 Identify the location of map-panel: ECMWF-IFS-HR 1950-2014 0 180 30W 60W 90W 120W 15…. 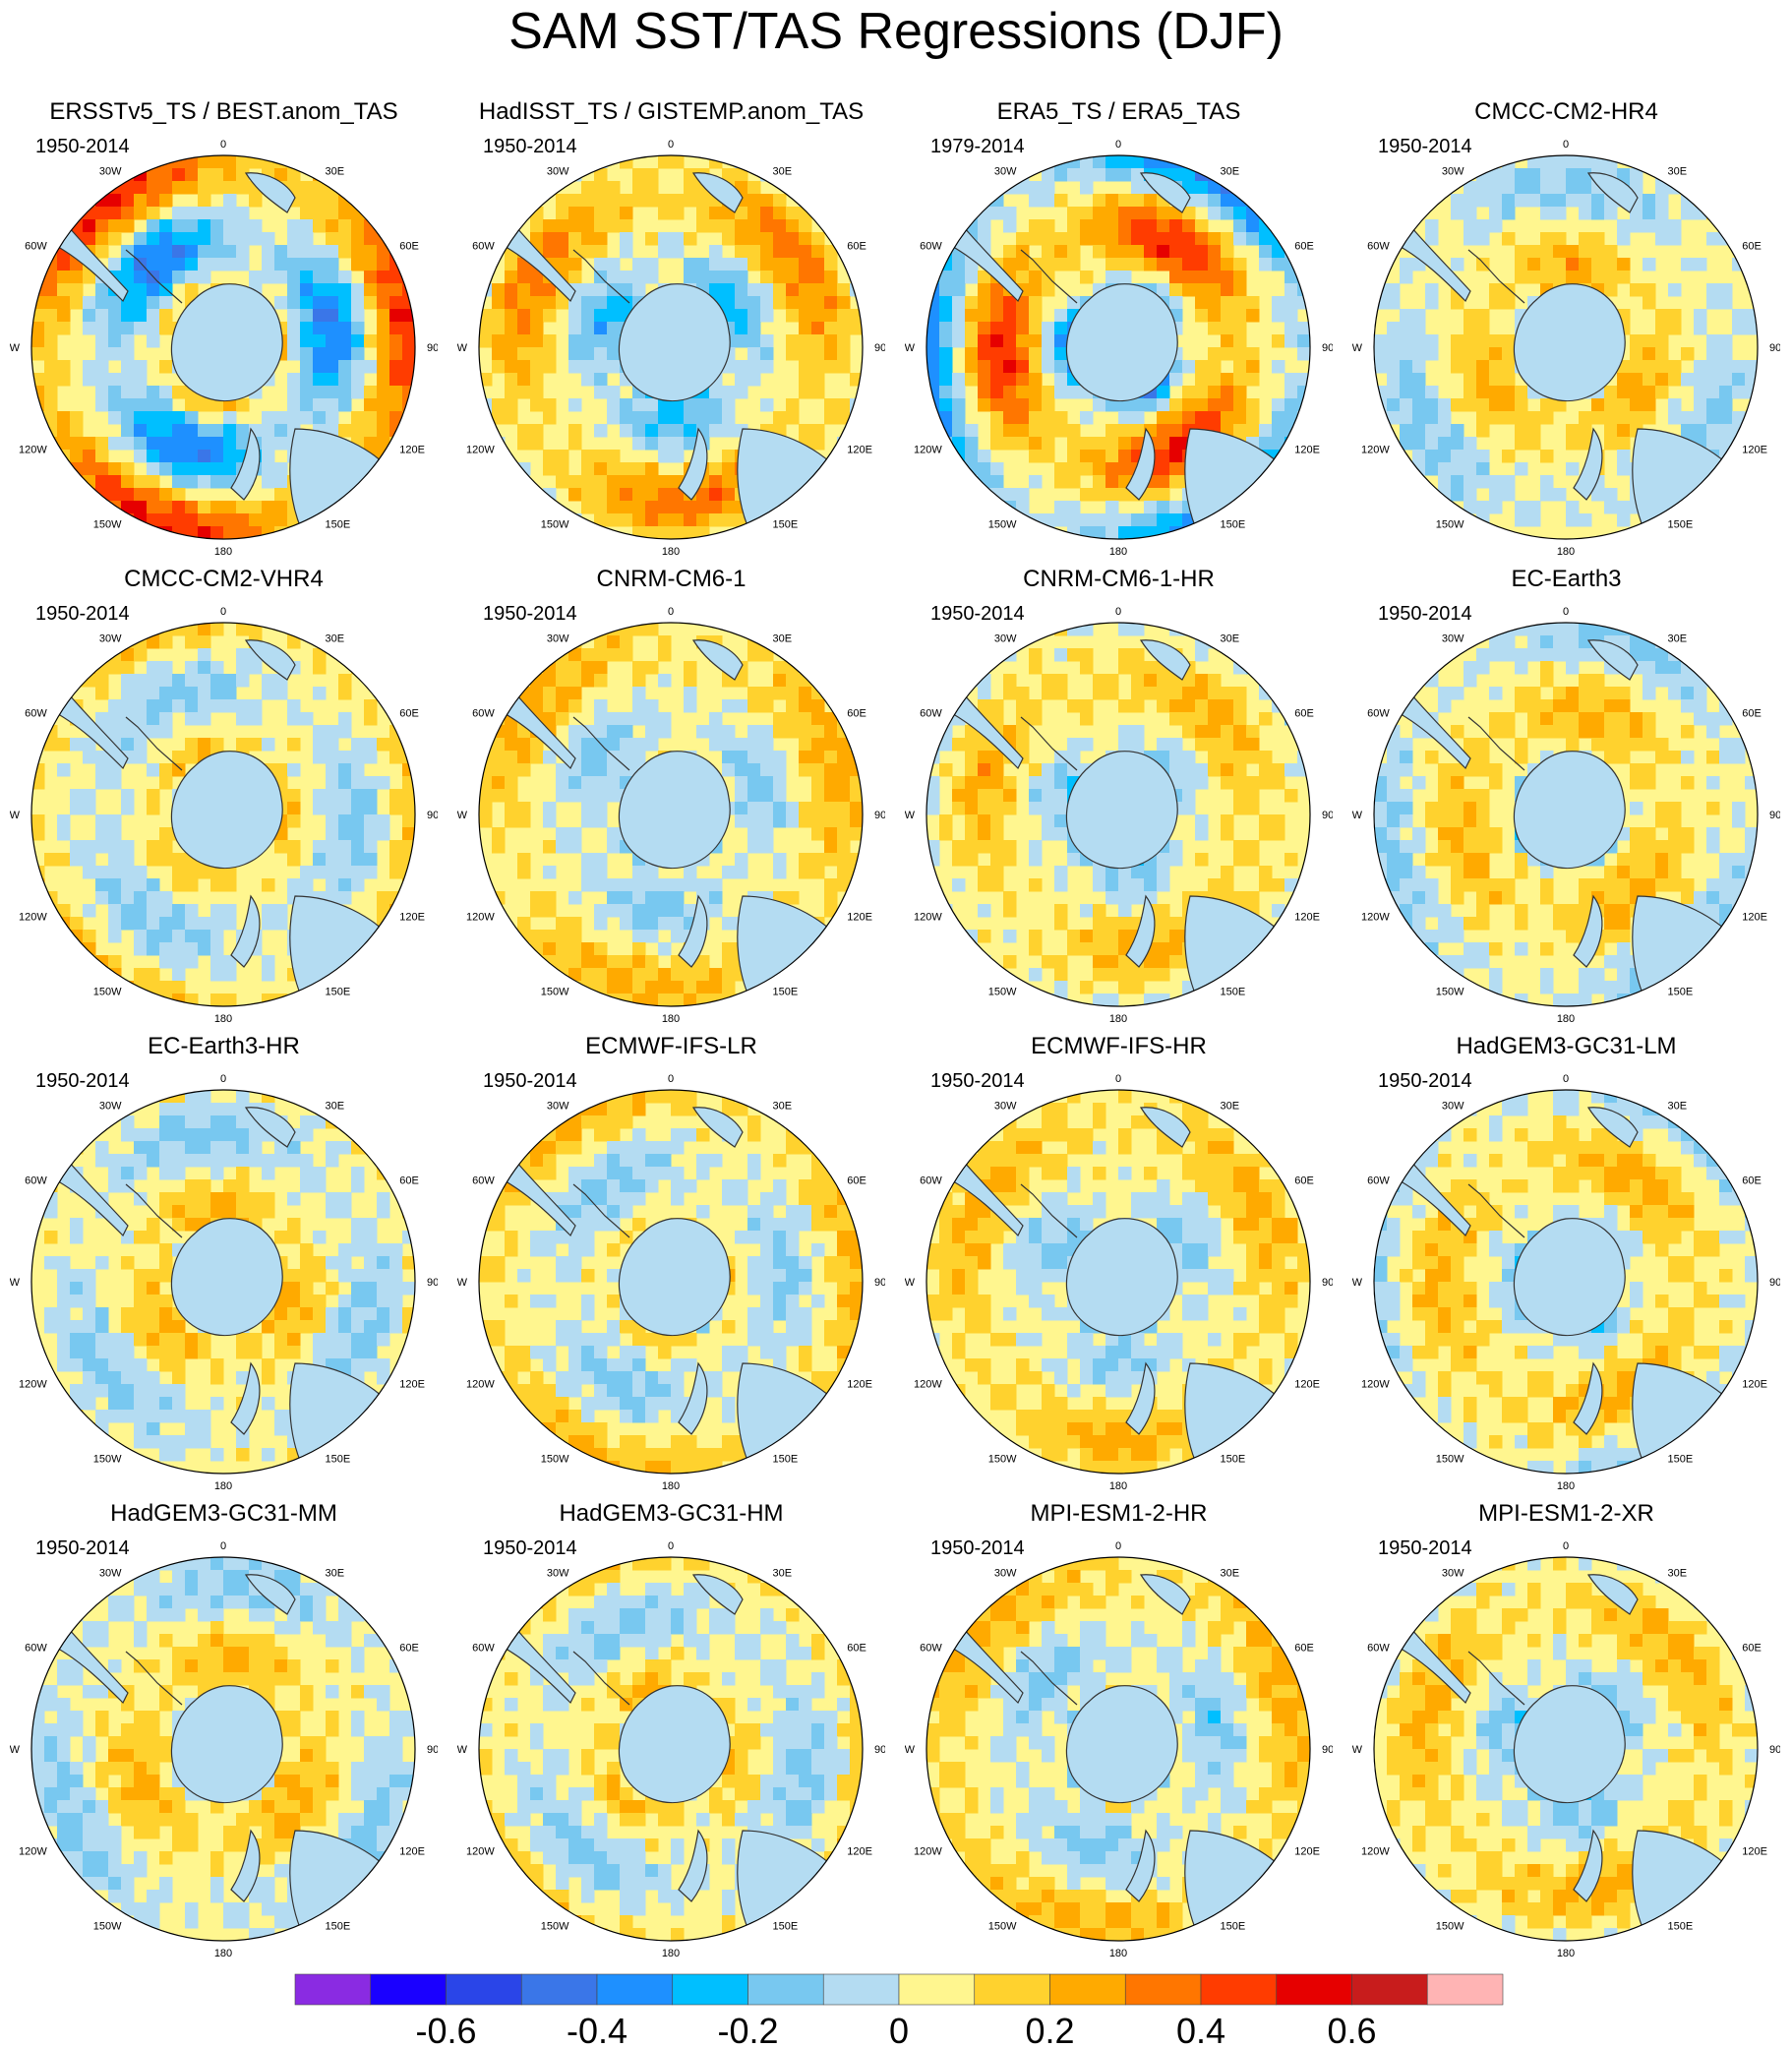
(1119, 1266).